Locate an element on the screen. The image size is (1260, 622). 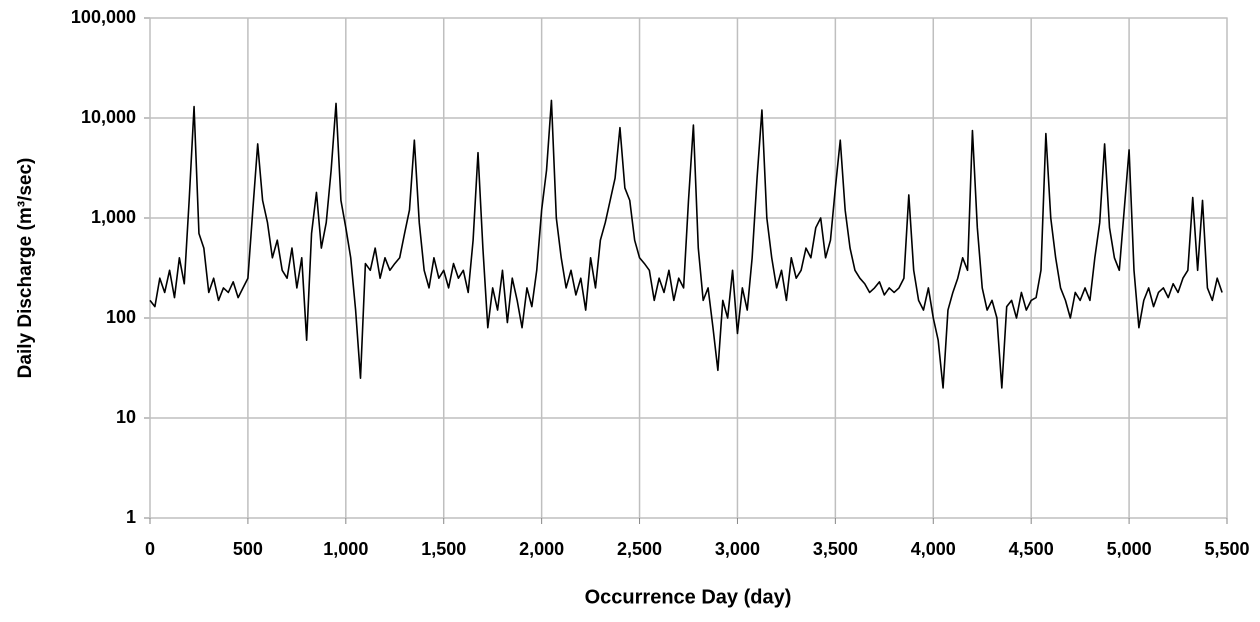
x-tick-label: 500 is located at coordinates (248, 549).